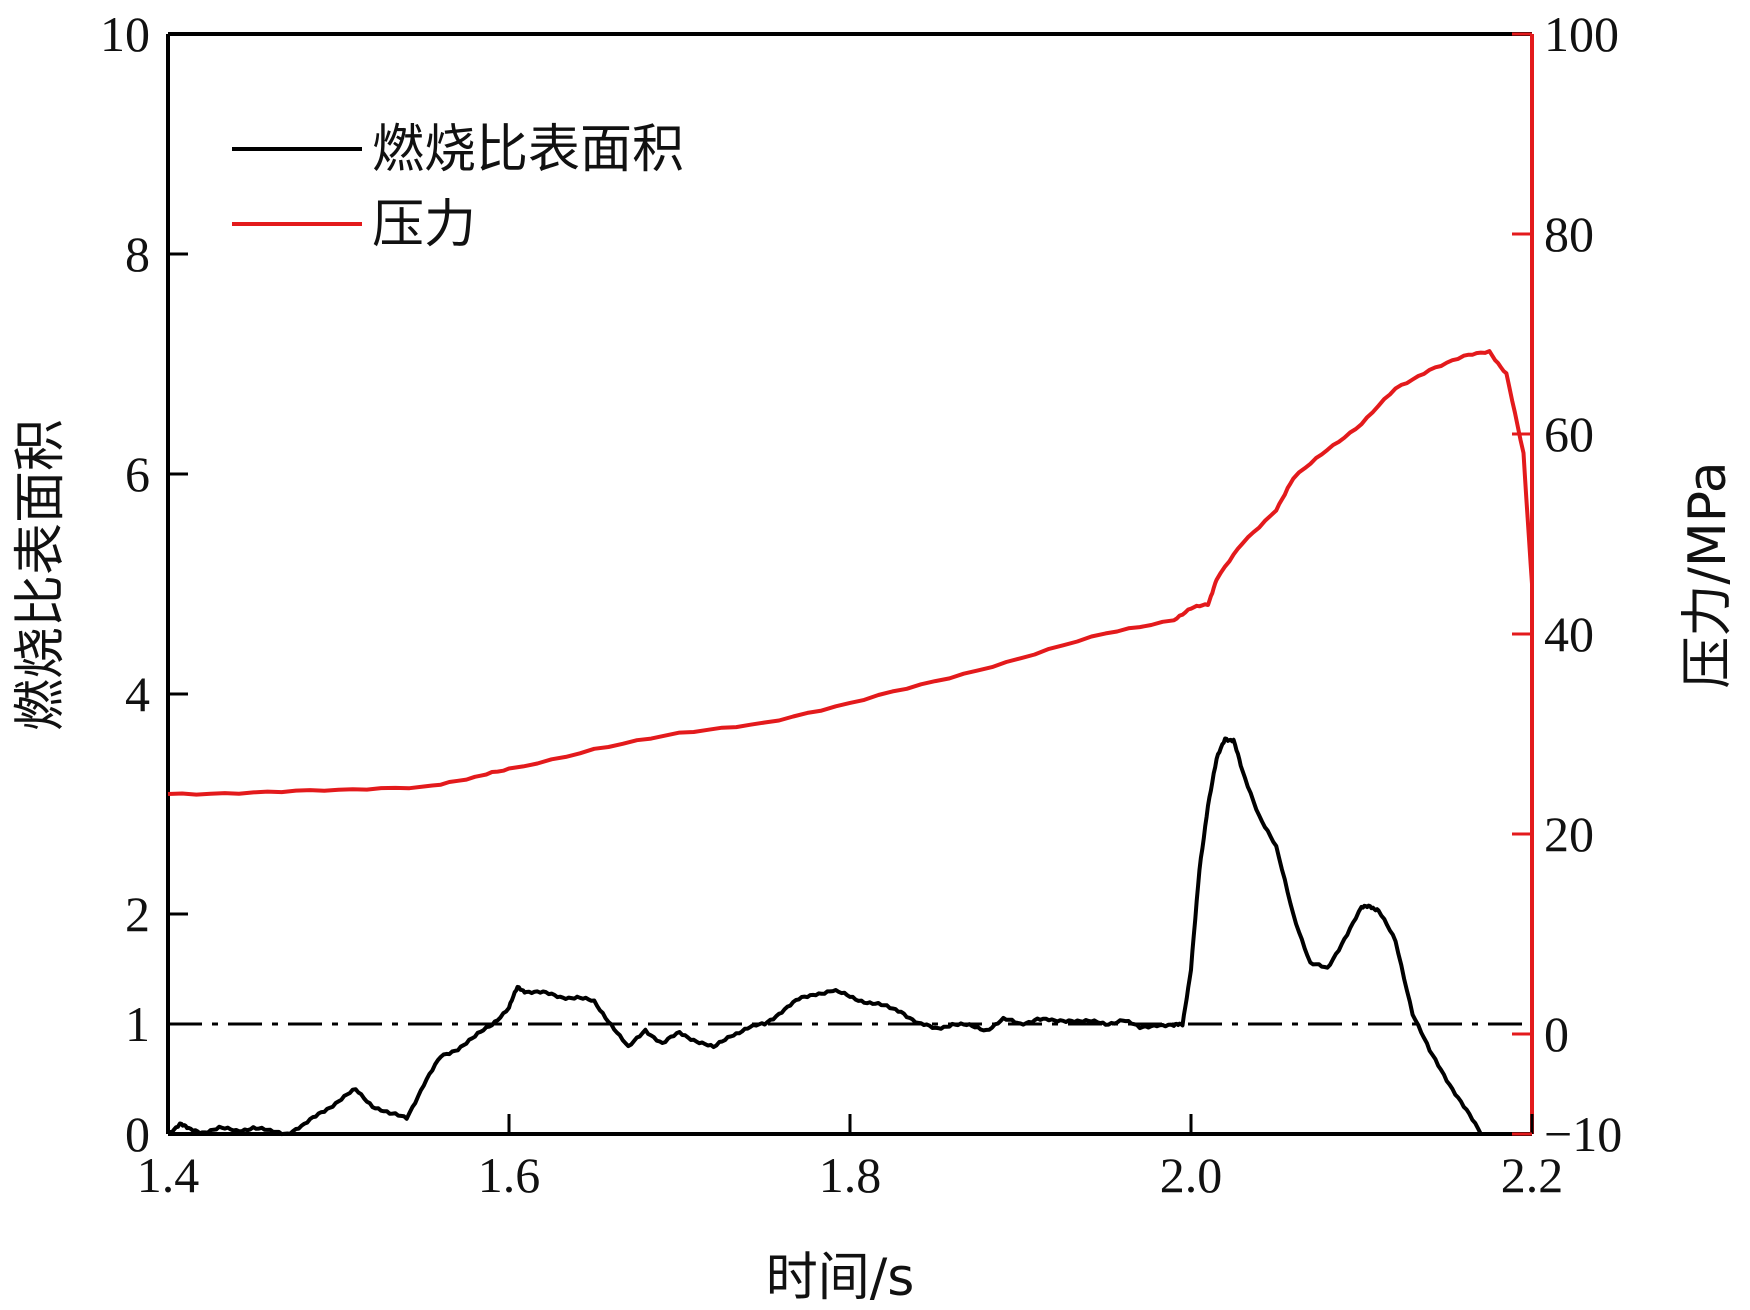 Image resolution: width=1750 pixels, height=1310 pixels. I want to click on legend: 燃烧比表面积 压力, so click(458, 187).